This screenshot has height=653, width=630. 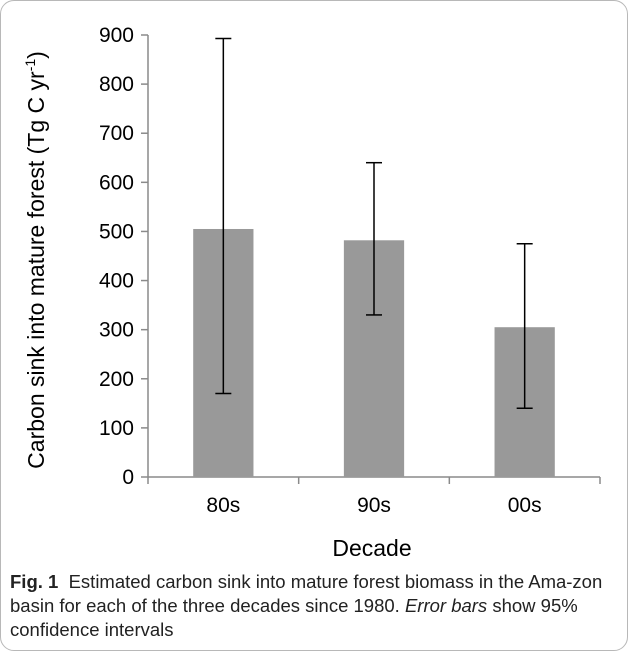 I want to click on y-tick-label: 600, so click(x=116, y=182).